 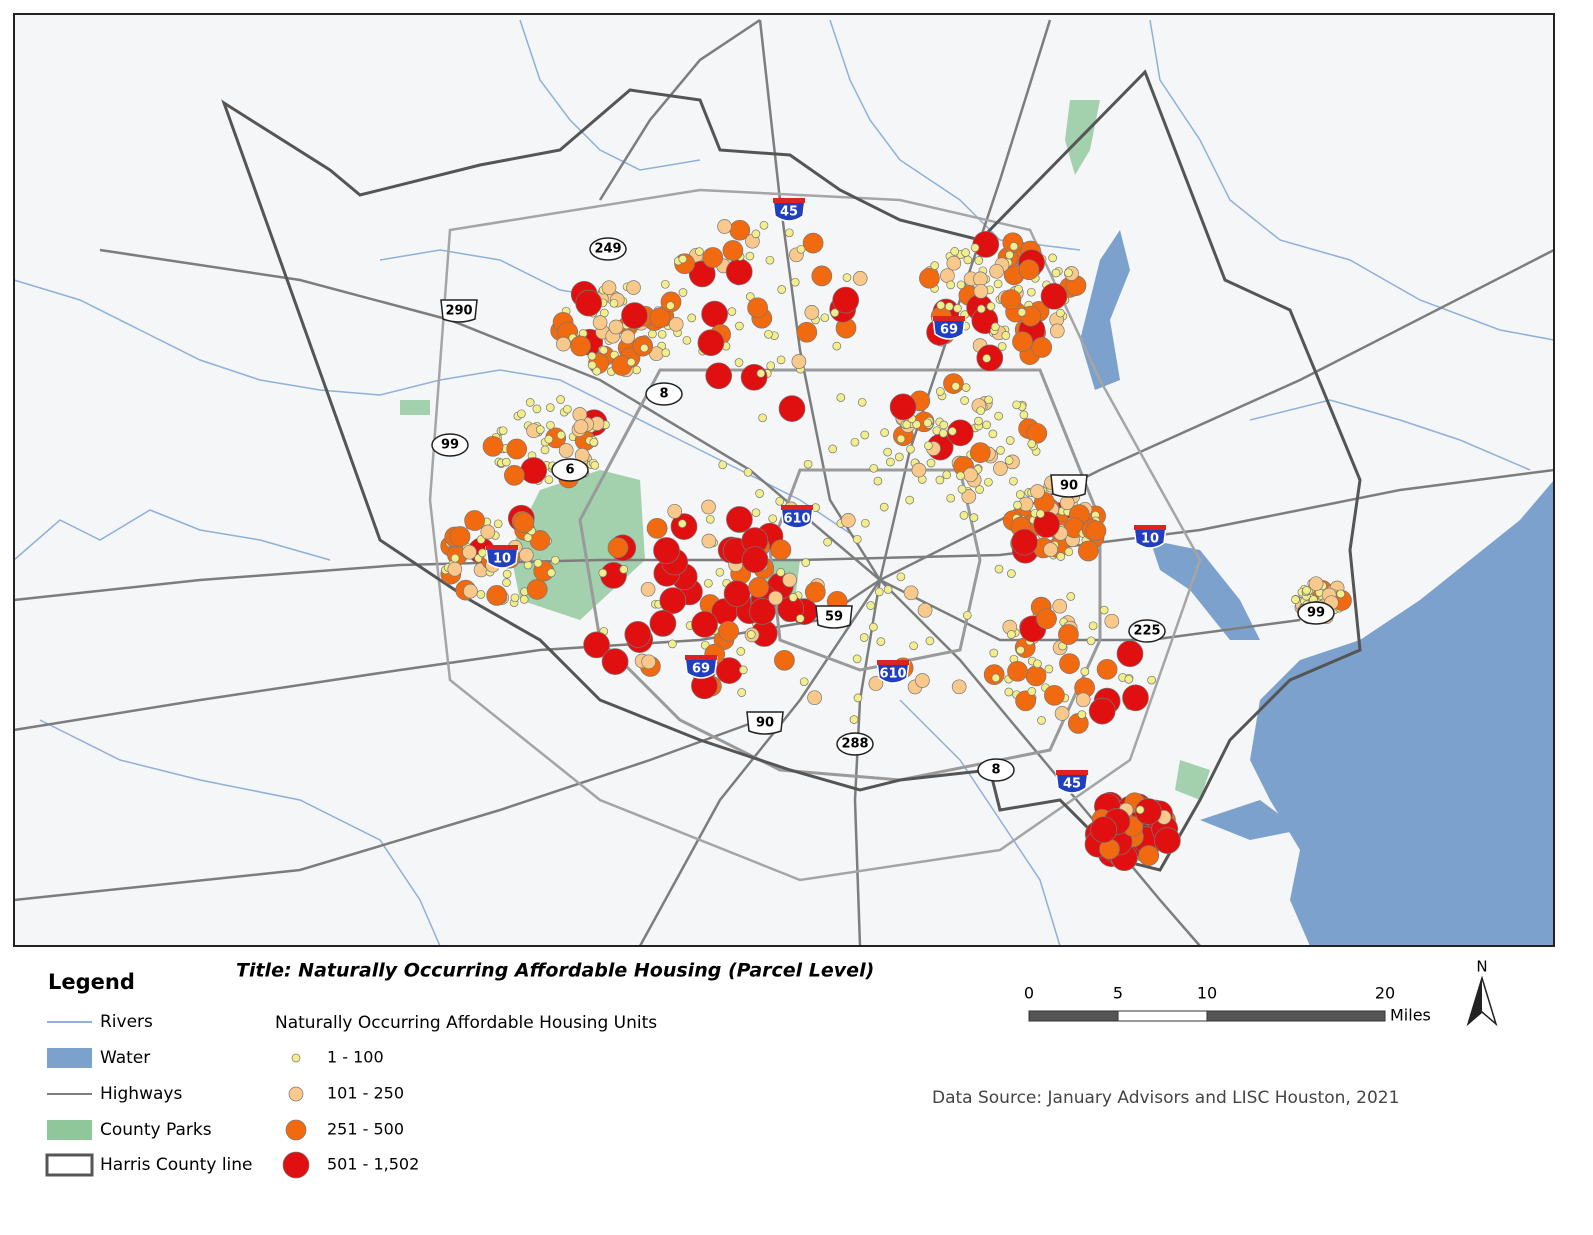 I want to click on us-shield, so click(x=459, y=311).